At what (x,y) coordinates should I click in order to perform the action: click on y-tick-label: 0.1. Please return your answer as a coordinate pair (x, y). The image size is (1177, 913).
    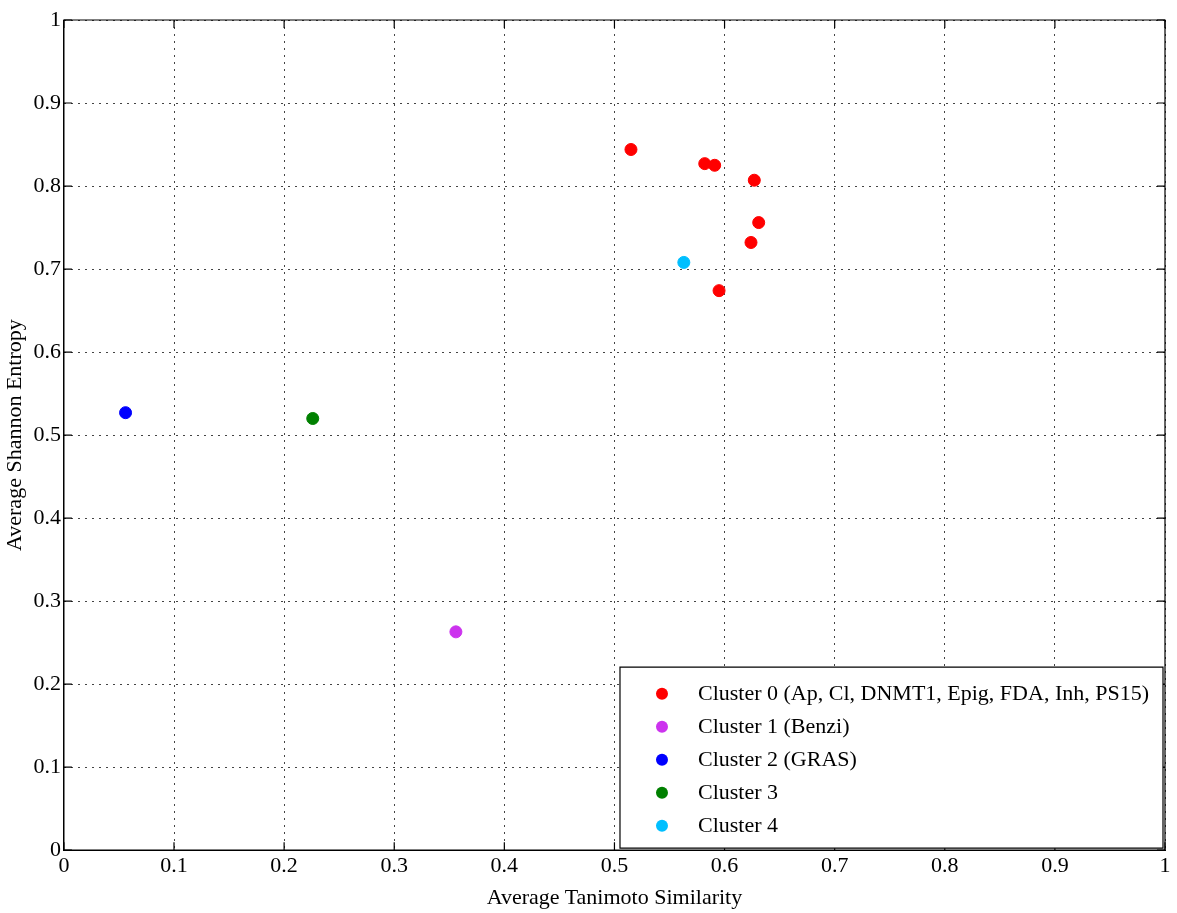
    Looking at the image, I should click on (47, 765).